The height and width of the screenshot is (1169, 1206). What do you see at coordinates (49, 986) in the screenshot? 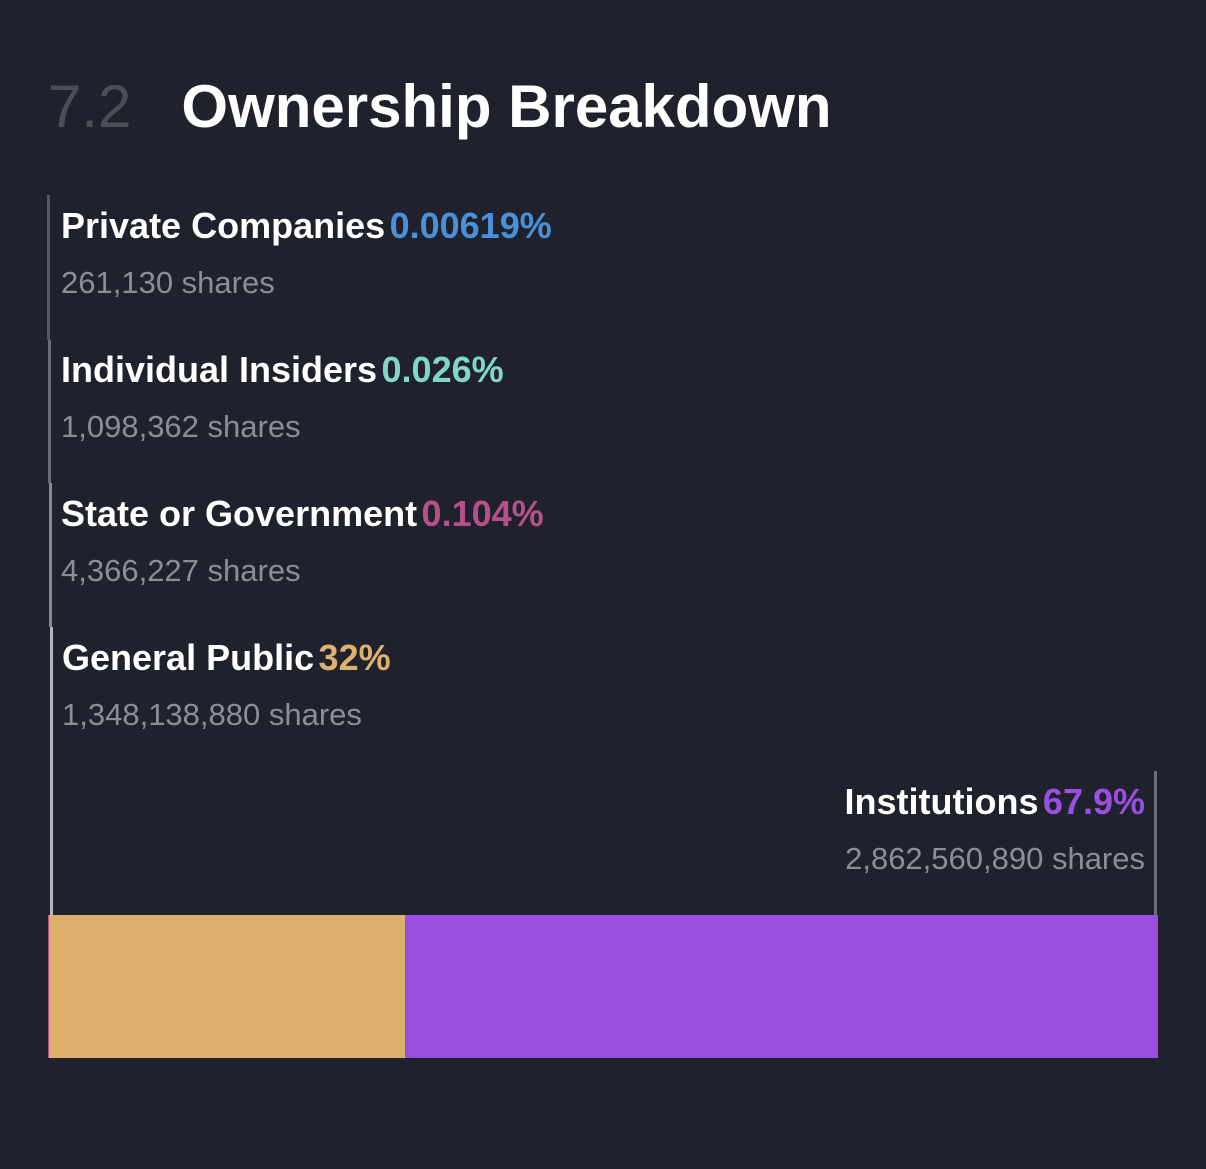
I see `bar-segment-state-or-government` at bounding box center [49, 986].